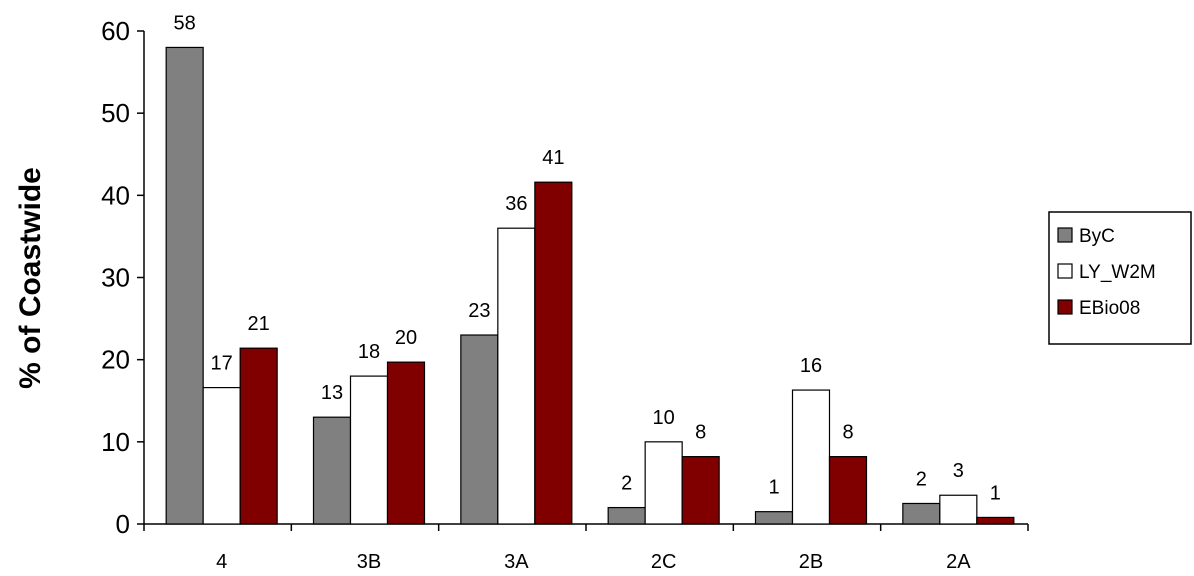 Image resolution: width=1194 pixels, height=576 pixels. What do you see at coordinates (811, 457) in the screenshot?
I see `bar-ly_w2m-2b` at bounding box center [811, 457].